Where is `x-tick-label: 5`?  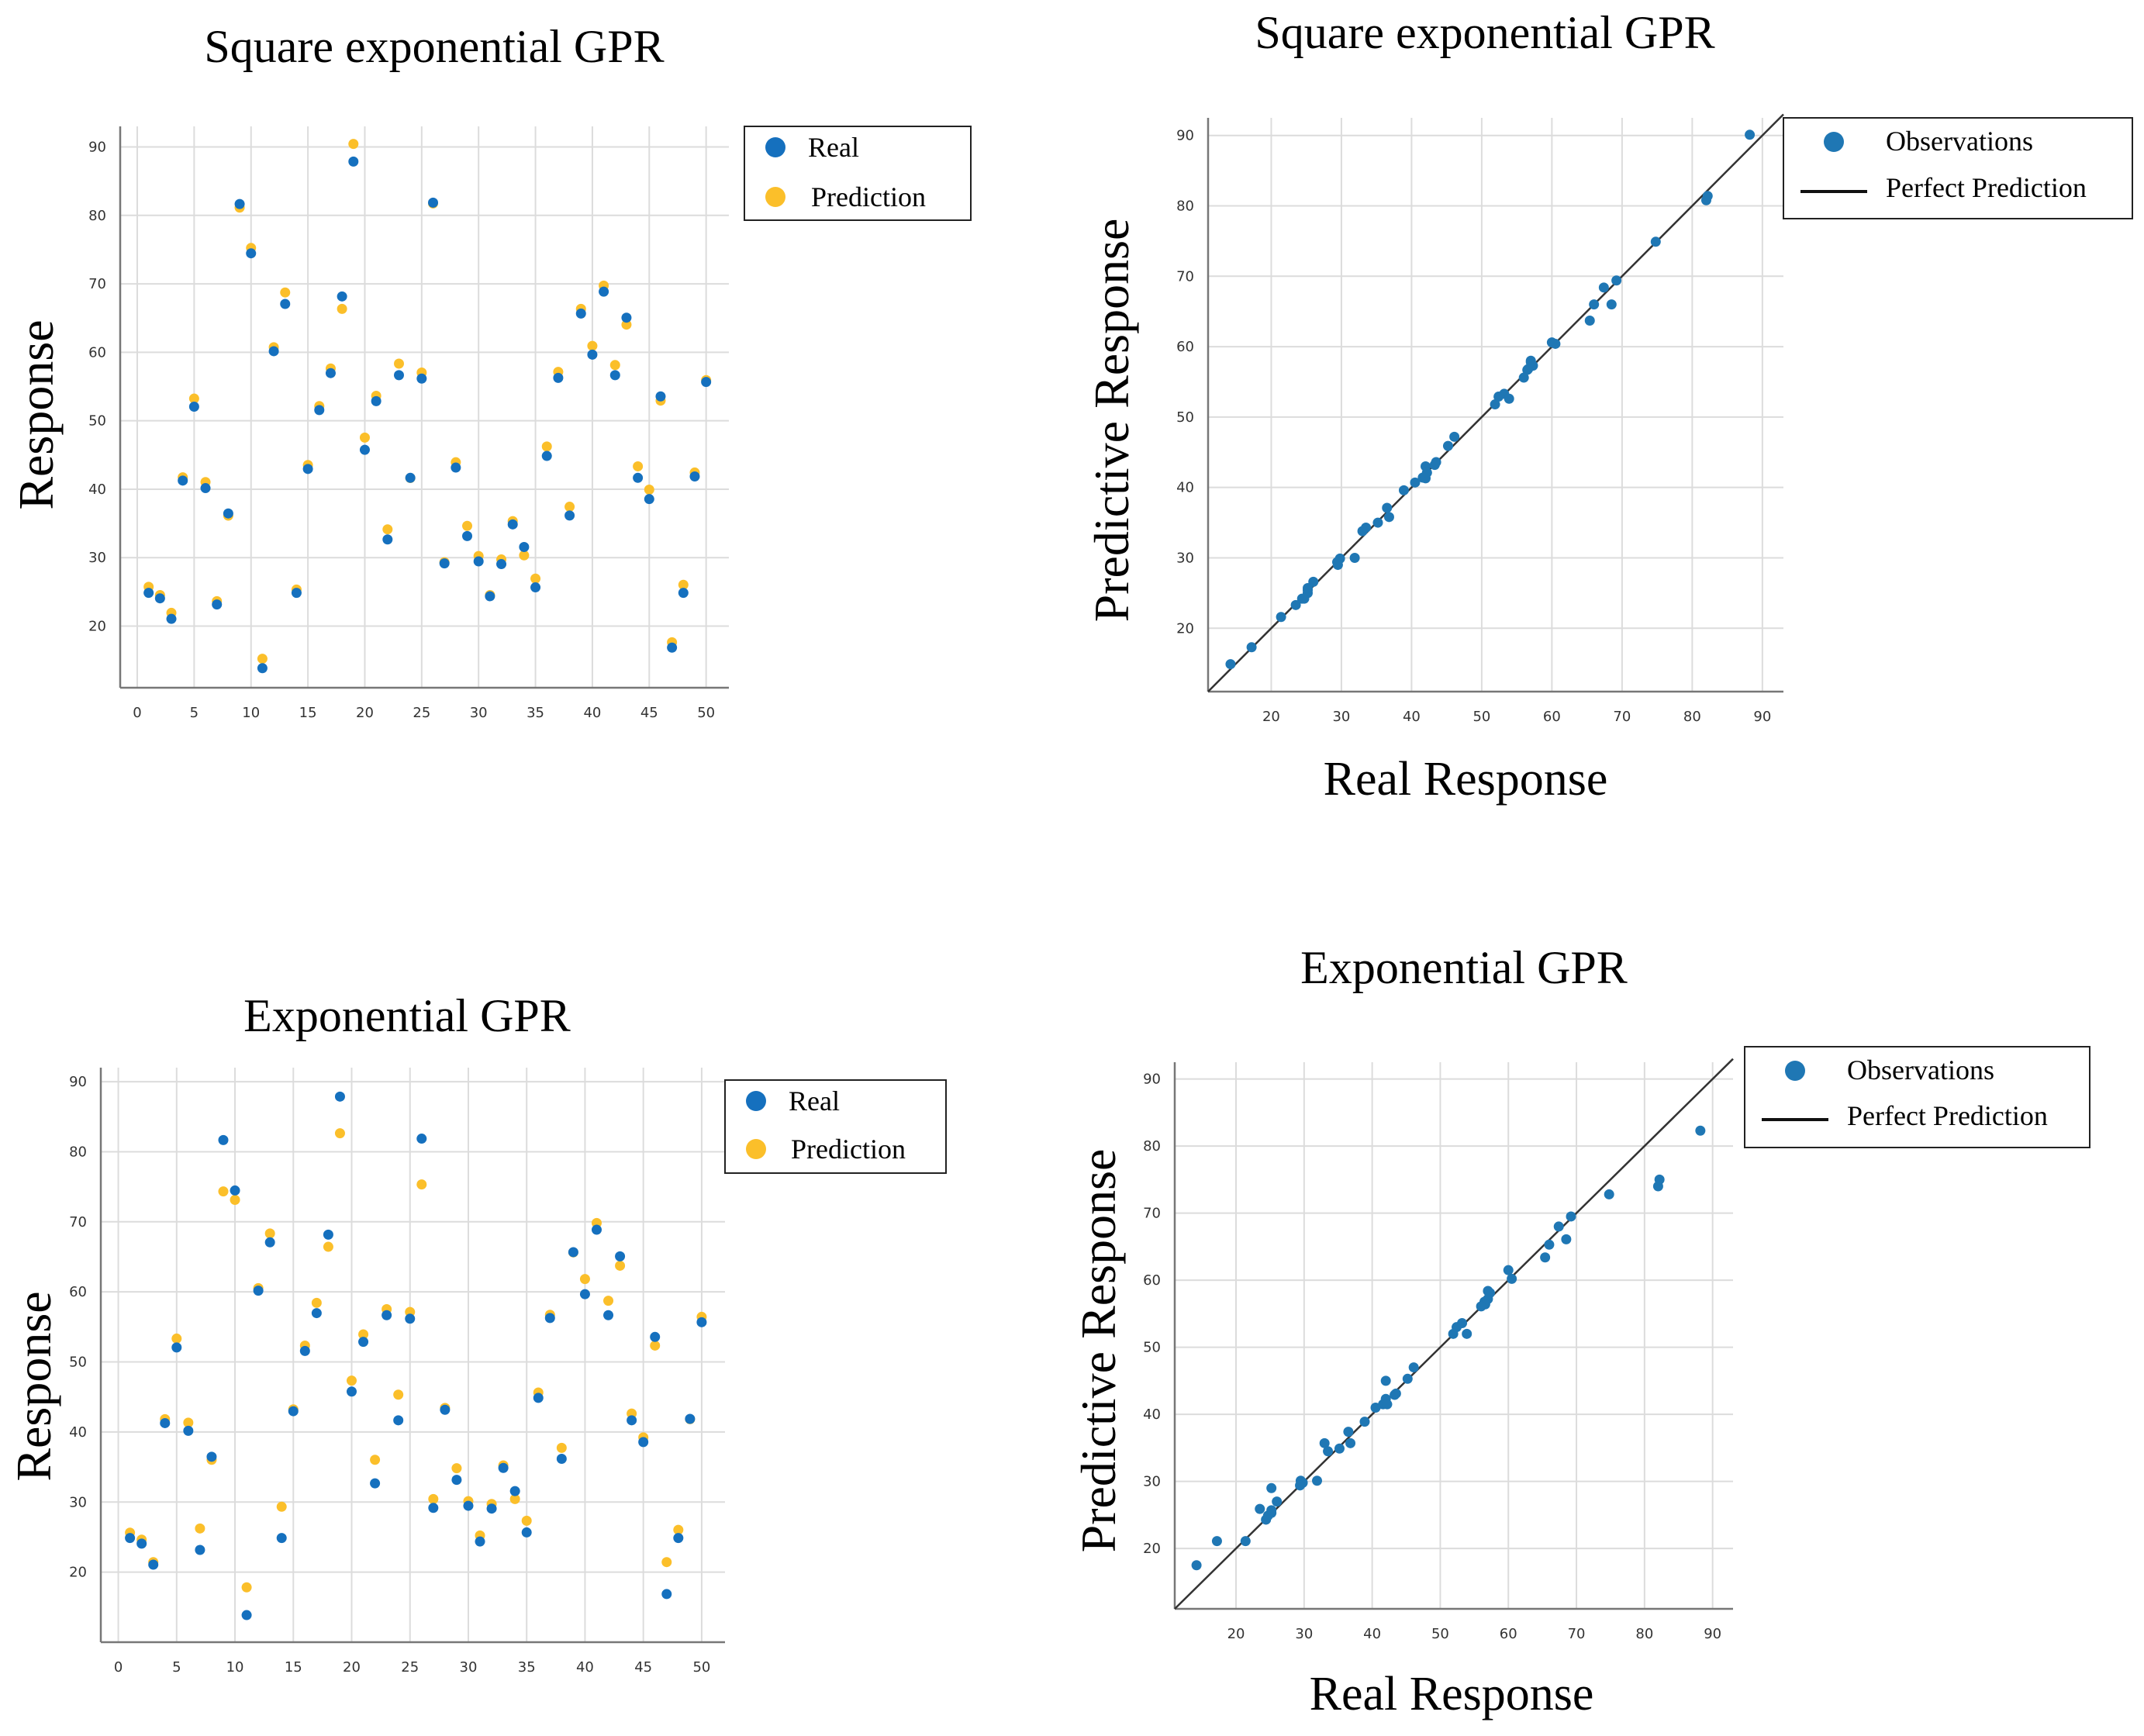
x-tick-label: 5 is located at coordinates (176, 1667).